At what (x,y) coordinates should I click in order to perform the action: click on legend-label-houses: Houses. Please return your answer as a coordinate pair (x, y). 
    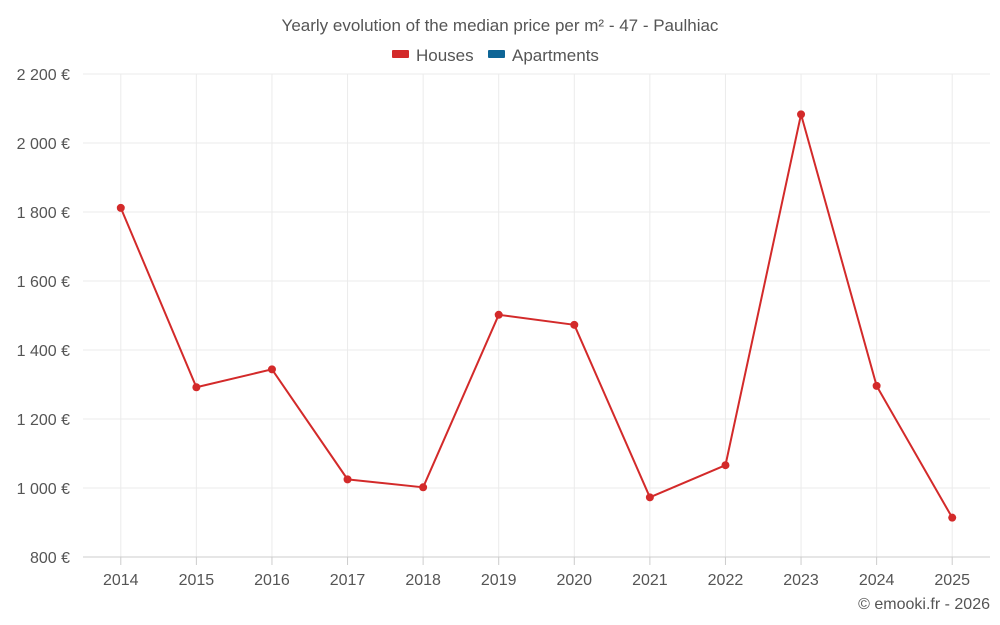
    Looking at the image, I should click on (445, 55).